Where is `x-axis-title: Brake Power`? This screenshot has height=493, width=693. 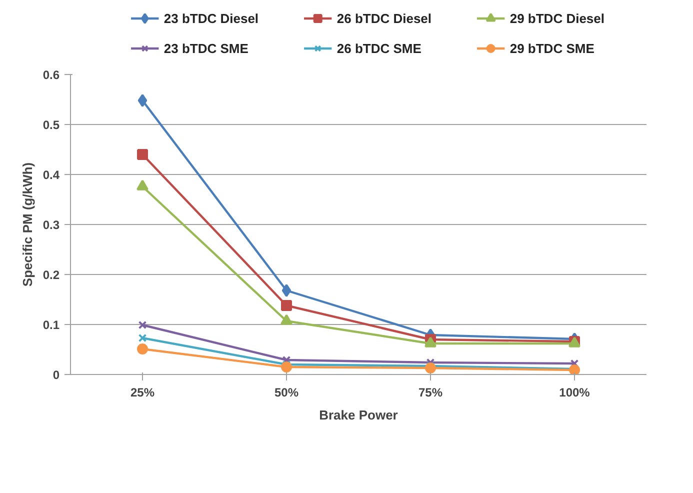 x-axis-title: Brake Power is located at coordinates (358, 415).